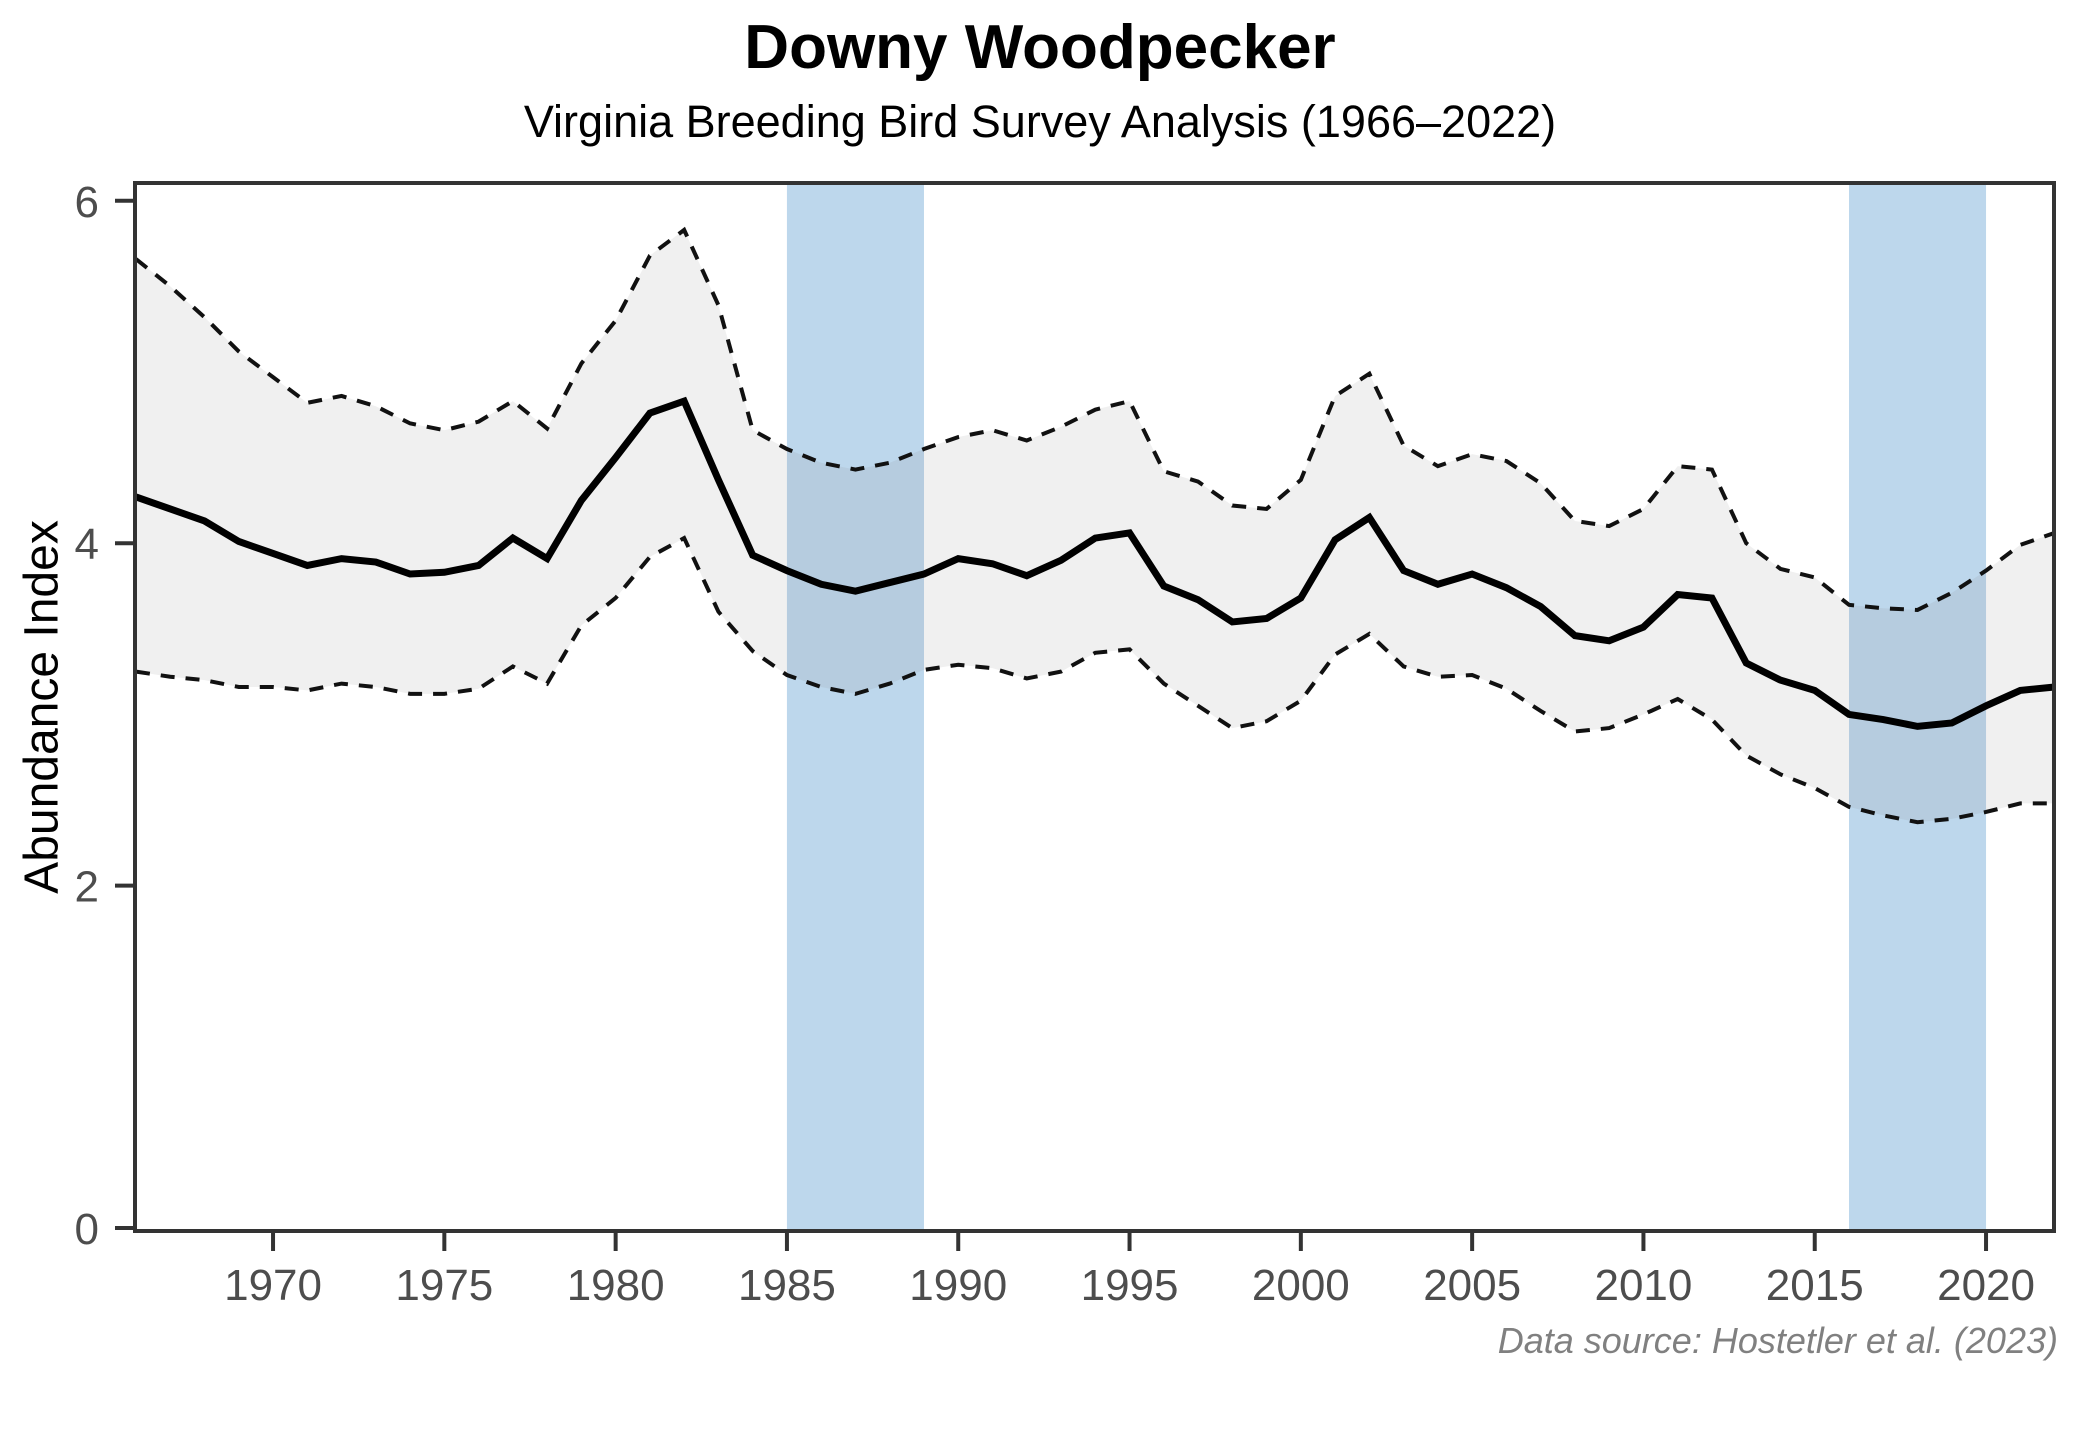 The width and height of the screenshot is (2080, 1440). I want to click on x-tick-label: 1970, so click(273, 1285).